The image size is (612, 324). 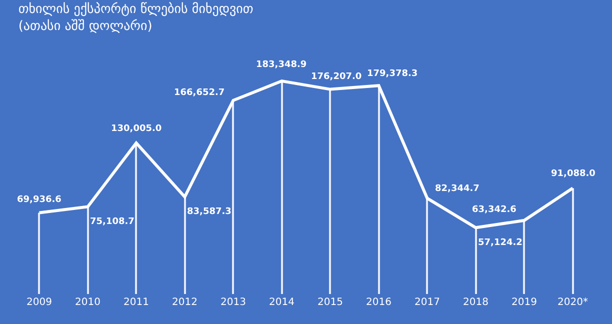 I want to click on x-tick-label: 2009, so click(x=39, y=302).